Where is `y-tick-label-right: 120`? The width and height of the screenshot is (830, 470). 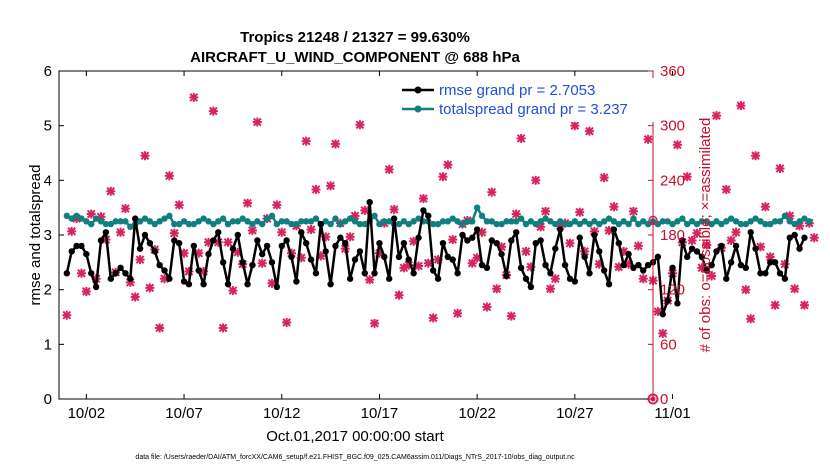
y-tick-label-right: 120 is located at coordinates (672, 290).